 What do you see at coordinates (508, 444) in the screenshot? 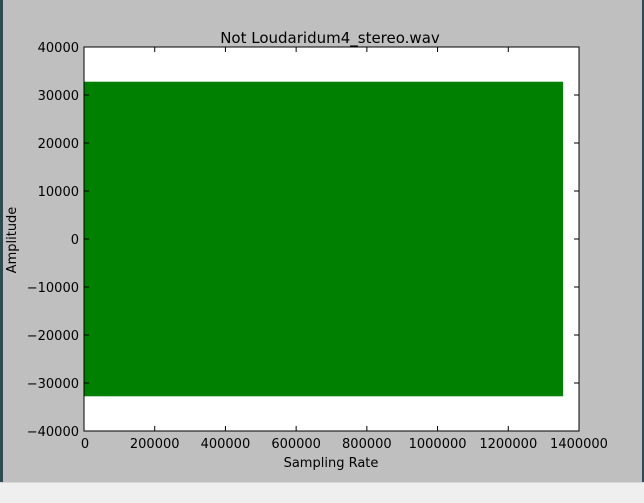
I see `x-tick-label: 1200000` at bounding box center [508, 444].